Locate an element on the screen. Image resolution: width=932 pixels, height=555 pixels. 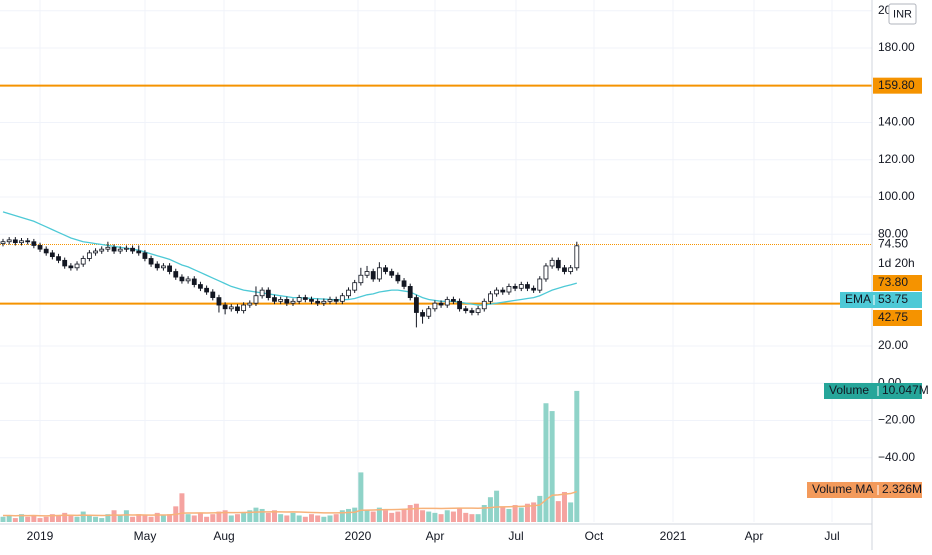
series-label-value: 2.326M is located at coordinates (902, 489).